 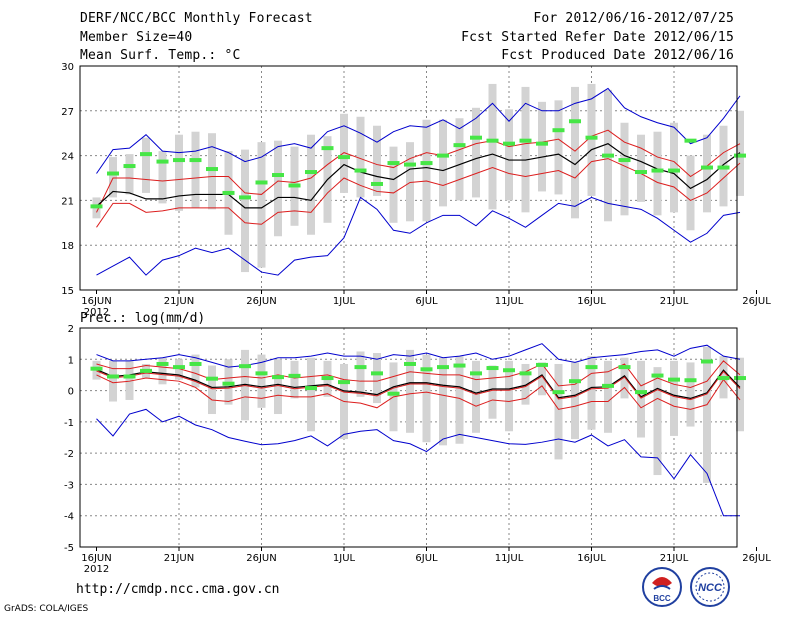 What do you see at coordinates (71, 392) in the screenshot?
I see `y-tick-label: 0` at bounding box center [71, 392].